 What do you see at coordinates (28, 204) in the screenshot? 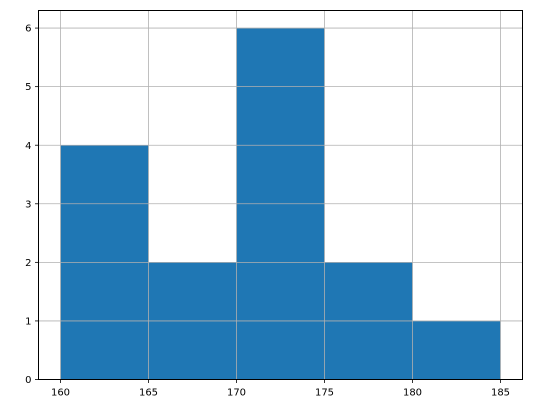
I see `y-tick-label: 3` at bounding box center [28, 204].